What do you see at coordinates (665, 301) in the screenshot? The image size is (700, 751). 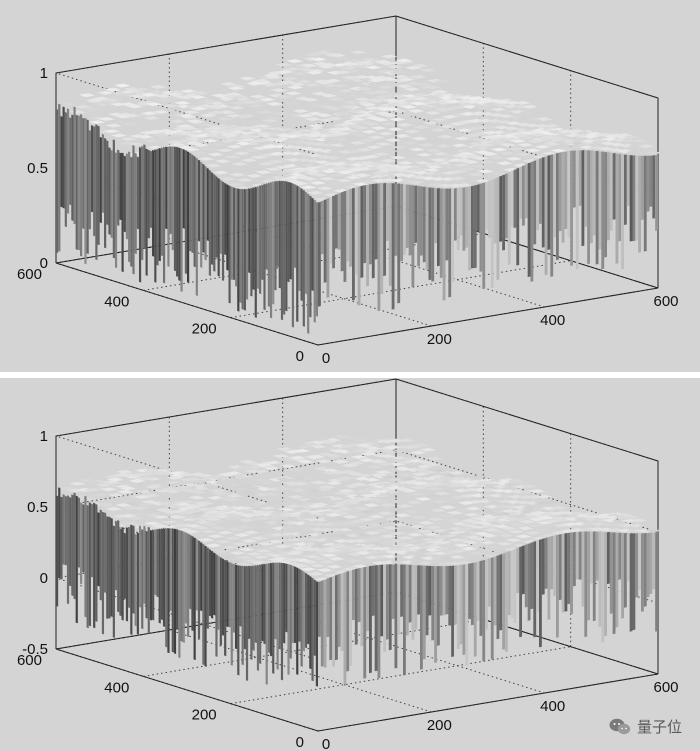 I see `x-tick-label: 600` at bounding box center [665, 301].